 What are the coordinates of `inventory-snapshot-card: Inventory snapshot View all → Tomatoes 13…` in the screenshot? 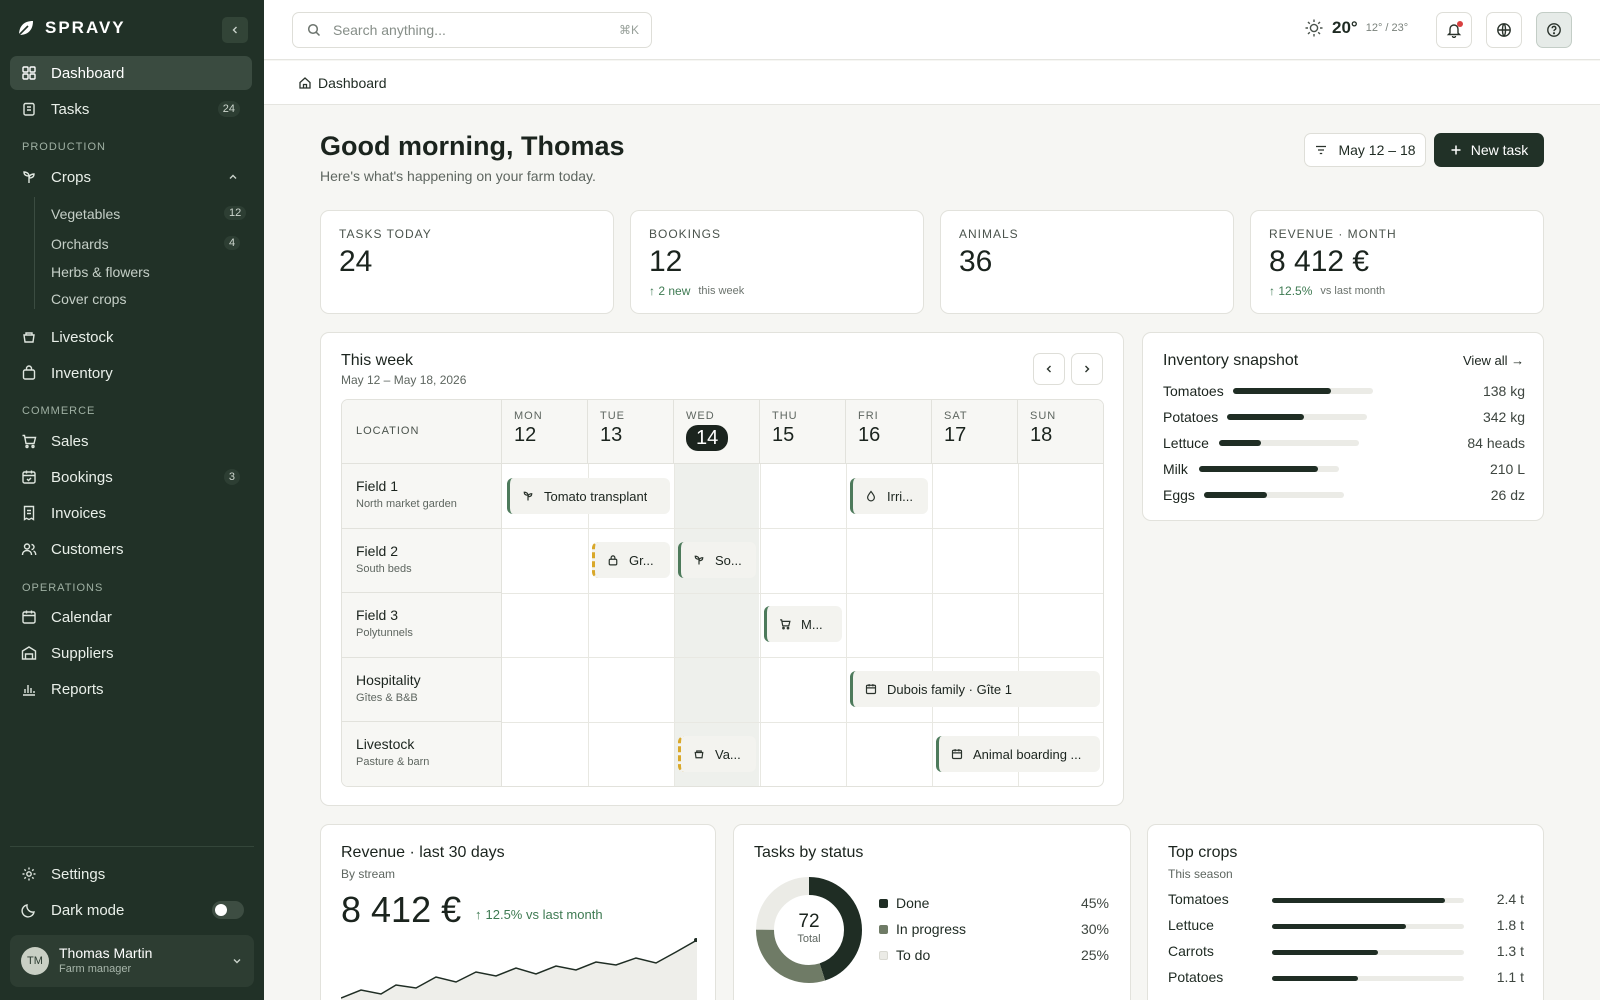 It's located at (1343, 426).